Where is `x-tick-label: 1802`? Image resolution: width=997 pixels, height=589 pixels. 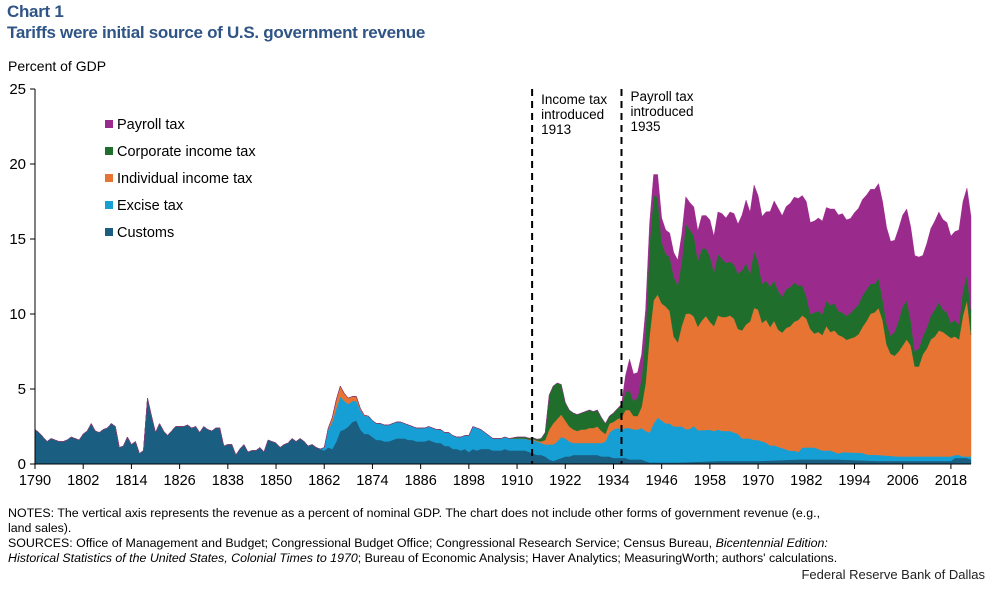 x-tick-label: 1802 is located at coordinates (83, 481).